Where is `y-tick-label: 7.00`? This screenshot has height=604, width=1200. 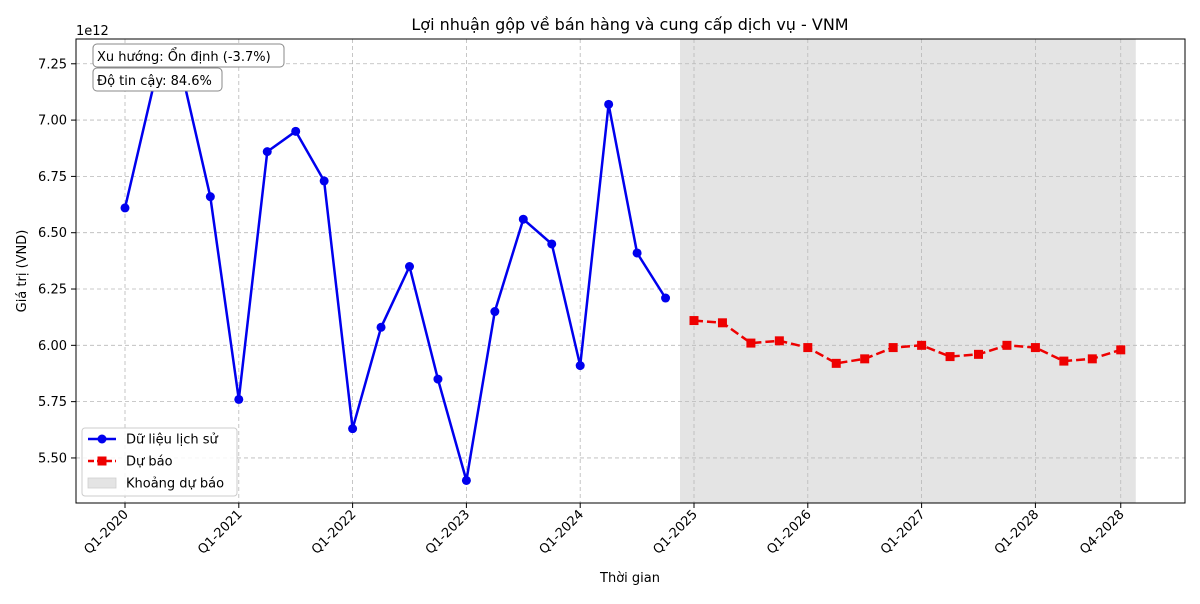 y-tick-label: 7.00 is located at coordinates (52, 121).